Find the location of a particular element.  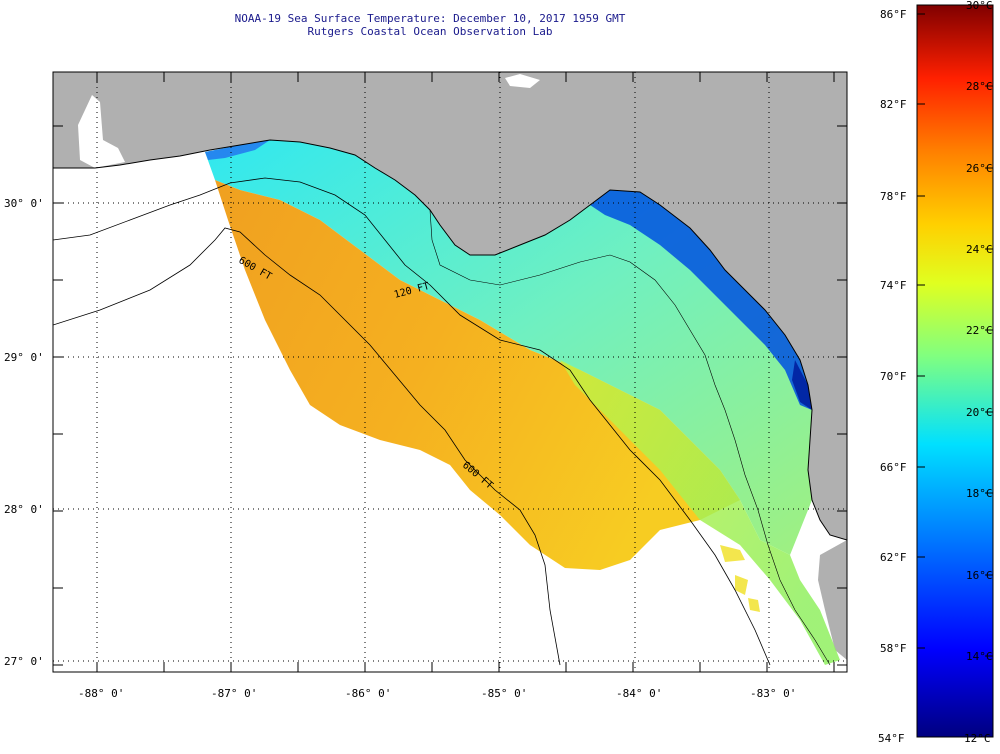

land-south is located at coordinates (832, 600).